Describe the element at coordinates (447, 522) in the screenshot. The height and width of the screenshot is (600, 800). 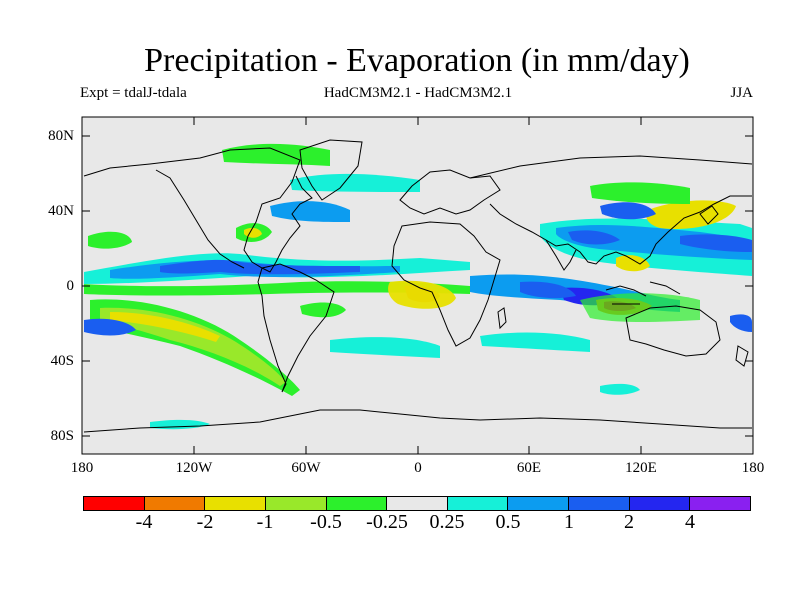
I see `colorbar-label: 0.25` at that location.